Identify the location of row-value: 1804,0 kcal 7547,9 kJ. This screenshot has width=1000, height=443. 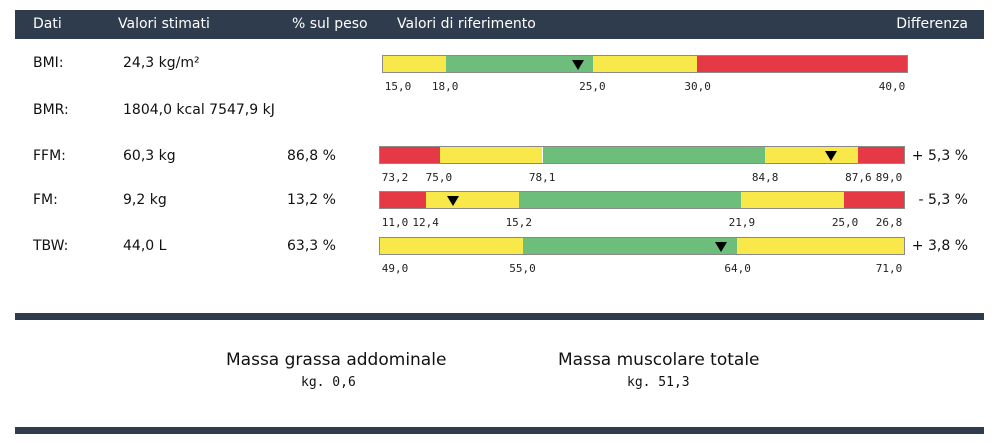
(199, 110).